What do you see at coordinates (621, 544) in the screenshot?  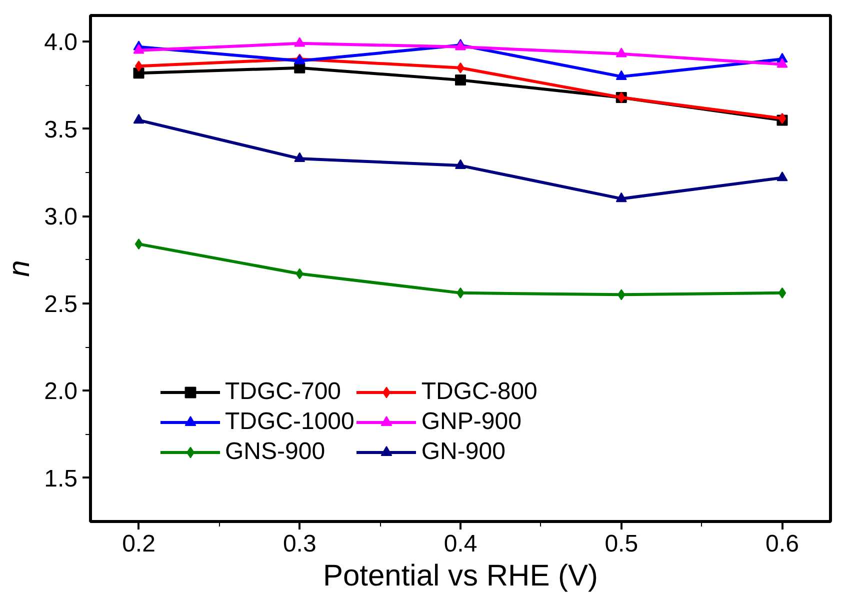 I see `x-tick-label: 0.5` at bounding box center [621, 544].